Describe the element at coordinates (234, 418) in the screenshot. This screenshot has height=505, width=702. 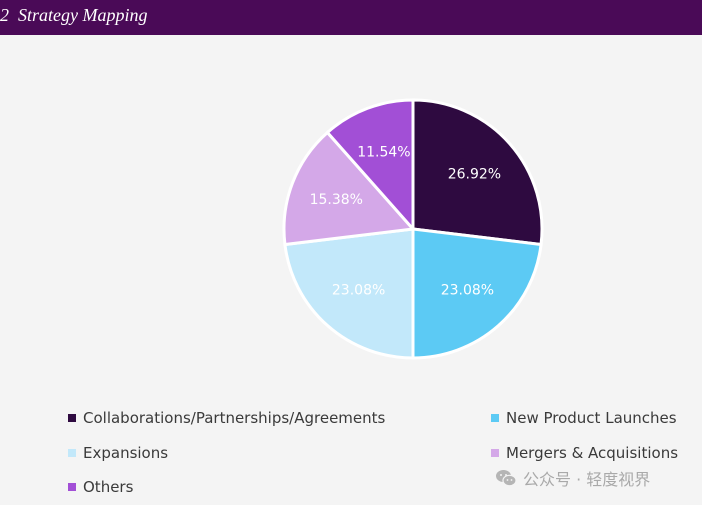
I see `legend-label: Collaborations/Partnerships/Agreements` at that location.